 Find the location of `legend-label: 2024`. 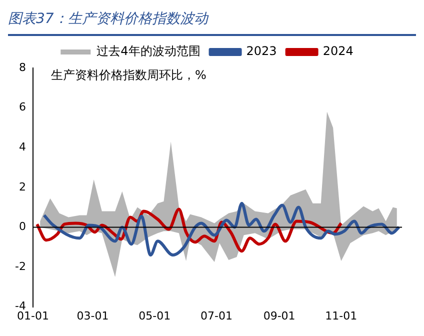

legend-label: 2024 is located at coordinates (338, 51).